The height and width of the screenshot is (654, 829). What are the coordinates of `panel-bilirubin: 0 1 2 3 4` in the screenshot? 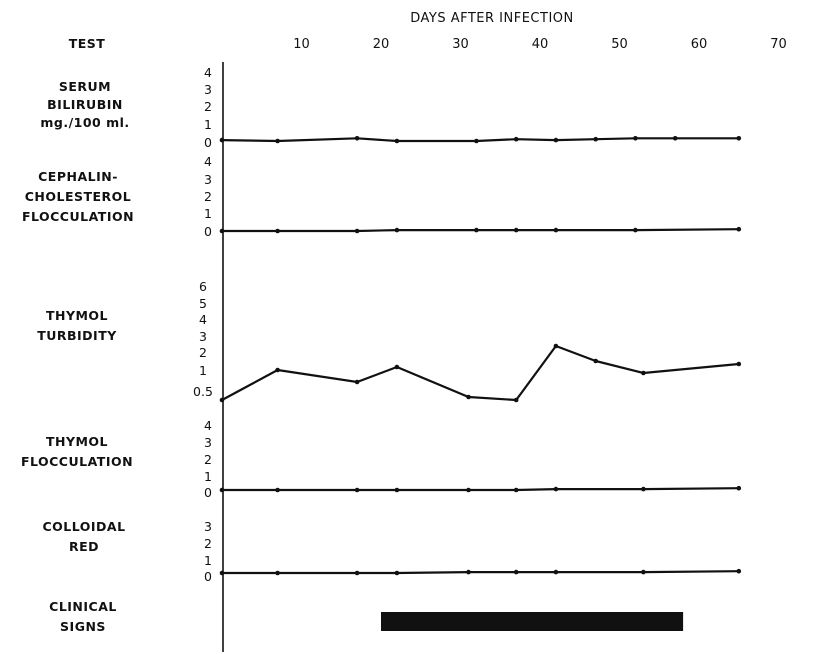 It's located at (473, 107).